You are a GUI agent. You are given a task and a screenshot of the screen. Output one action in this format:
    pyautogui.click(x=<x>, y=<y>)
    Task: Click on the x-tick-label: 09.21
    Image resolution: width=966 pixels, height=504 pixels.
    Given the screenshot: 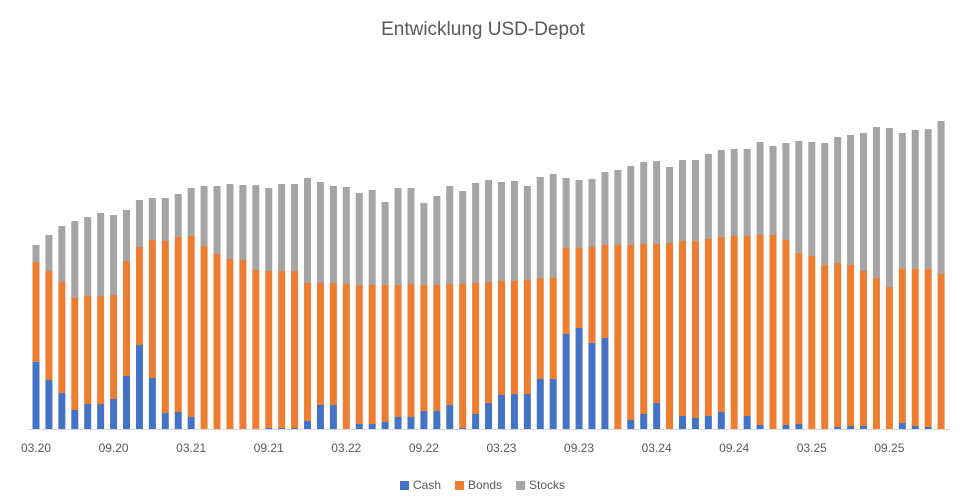 What is the action you would take?
    pyautogui.click(x=269, y=448)
    